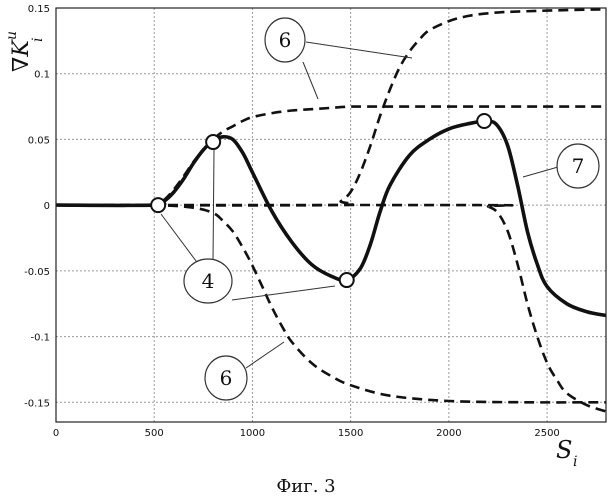 The image size is (611, 500). What do you see at coordinates (37, 272) in the screenshot?
I see `y-tick-label: -0.05` at bounding box center [37, 272].